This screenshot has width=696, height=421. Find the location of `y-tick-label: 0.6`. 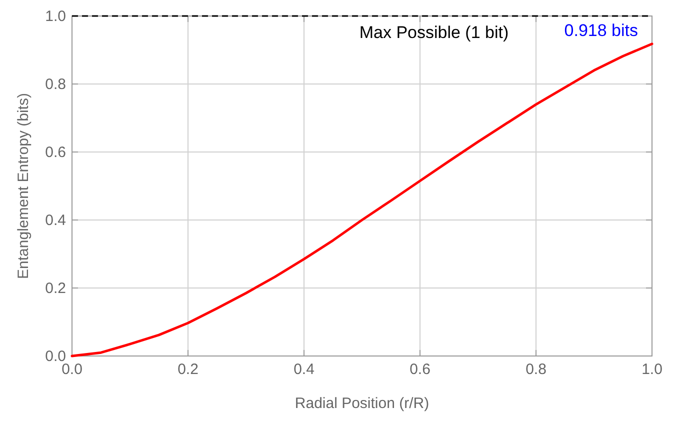

y-tick-label: 0.6 is located at coordinates (55, 152).